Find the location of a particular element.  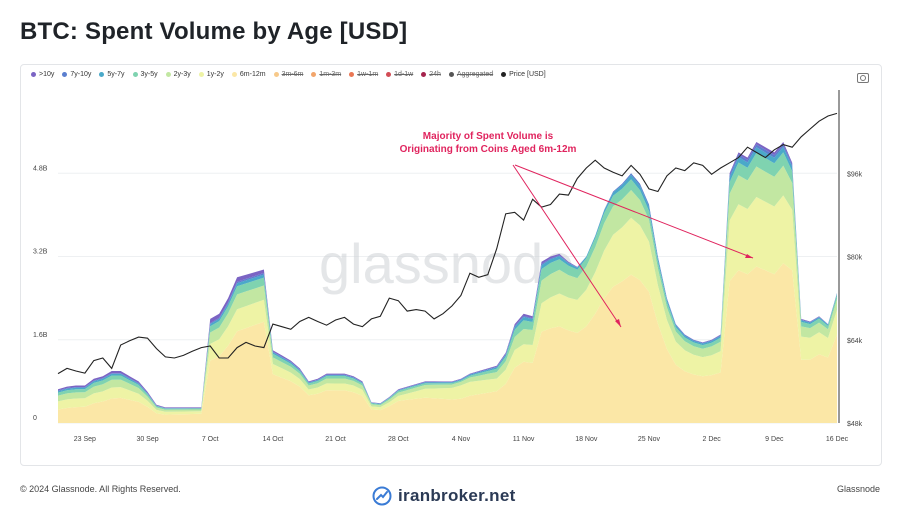

legend-label: 24h is located at coordinates (435, 74).